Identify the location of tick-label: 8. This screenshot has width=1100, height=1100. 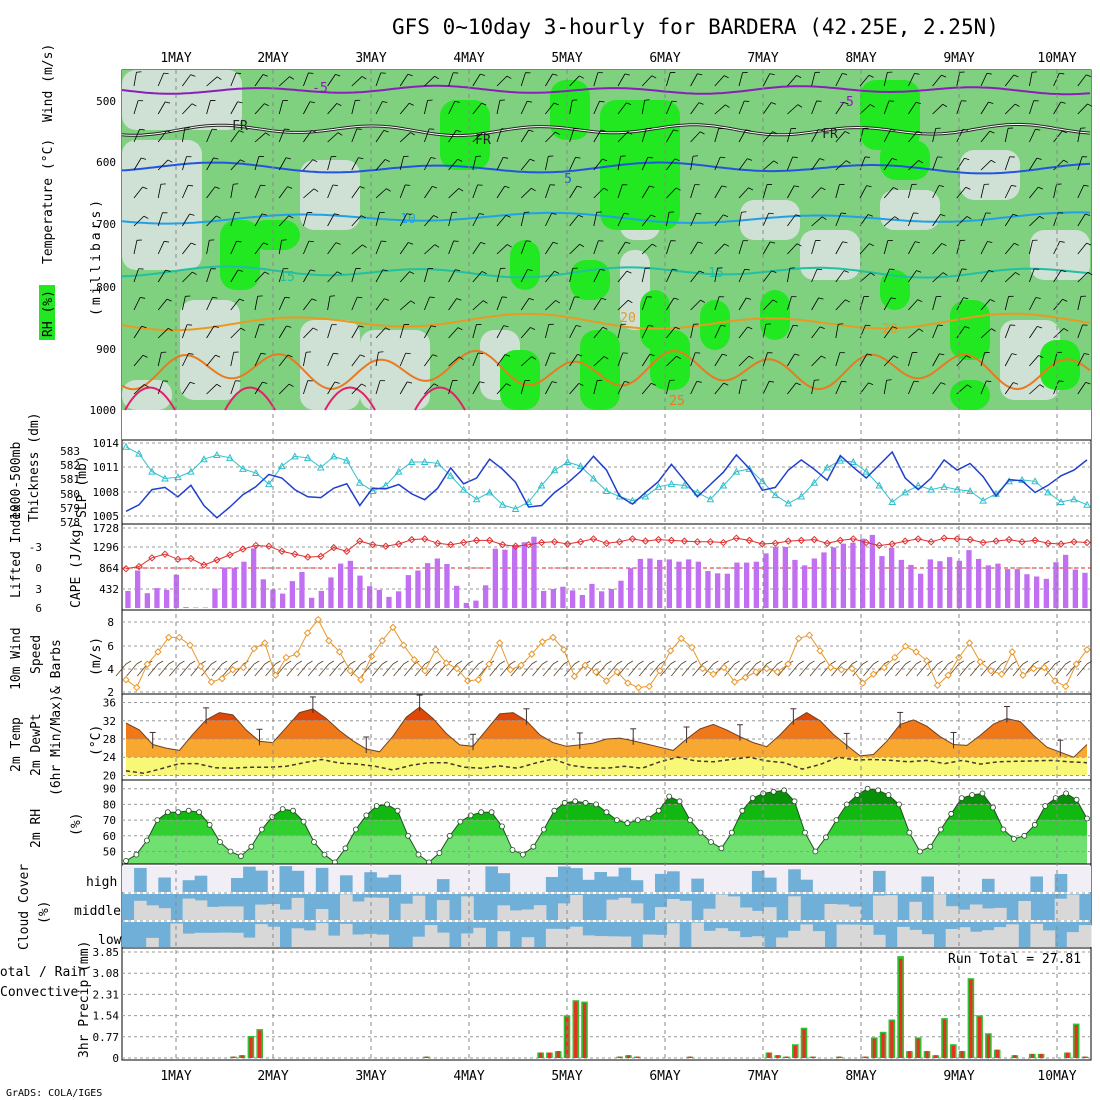
(110, 622).